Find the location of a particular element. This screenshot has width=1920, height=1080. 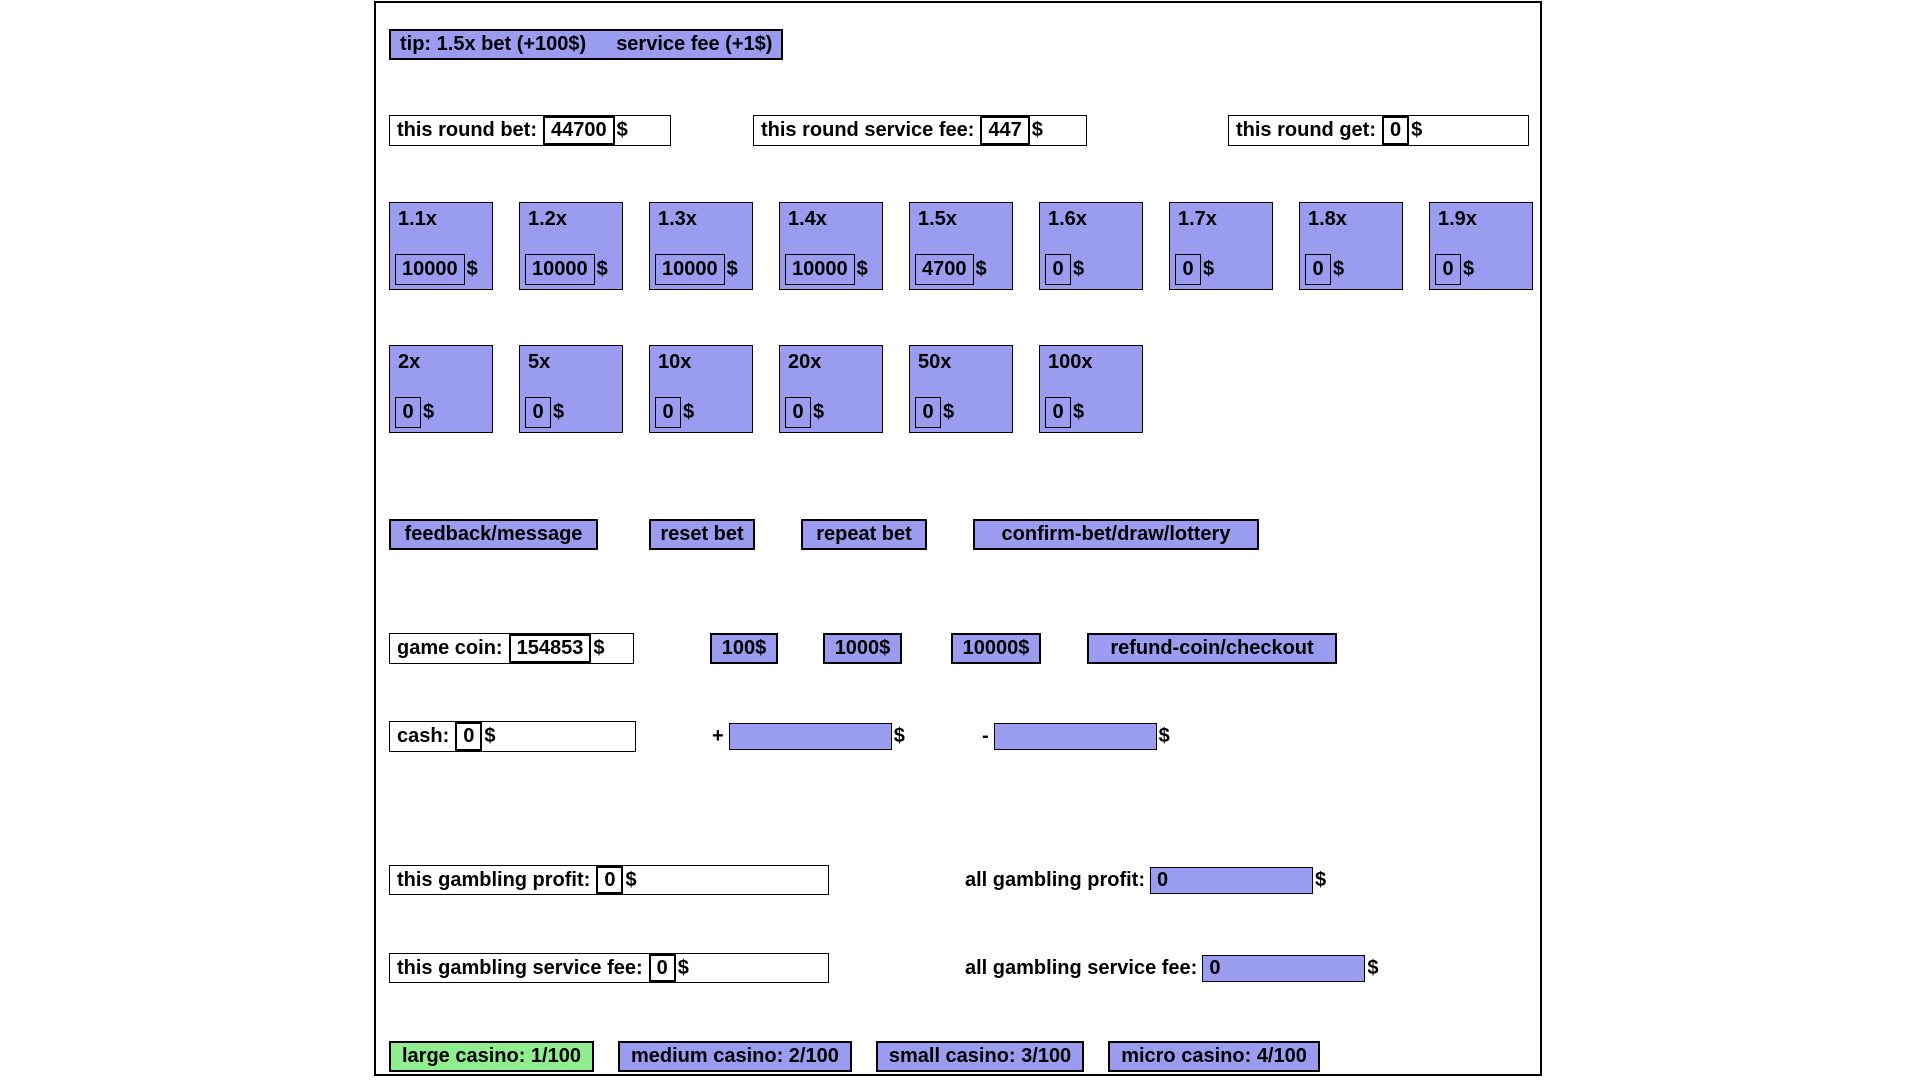

this-gambling-profit-input: 0 is located at coordinates (610, 880).